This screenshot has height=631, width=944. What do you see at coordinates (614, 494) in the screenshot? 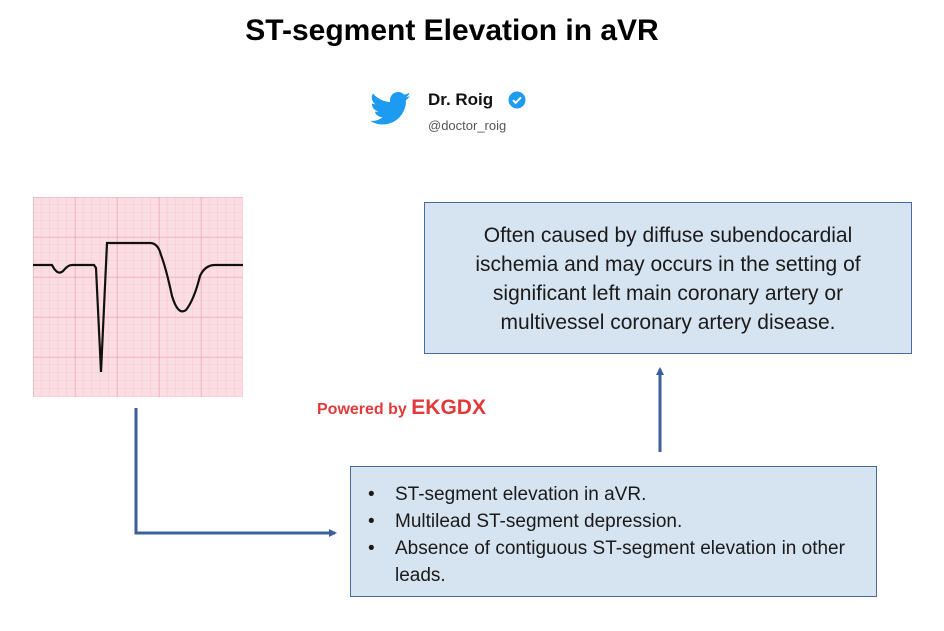
I see `criterion: ST-segment elevation in aVR.` at bounding box center [614, 494].